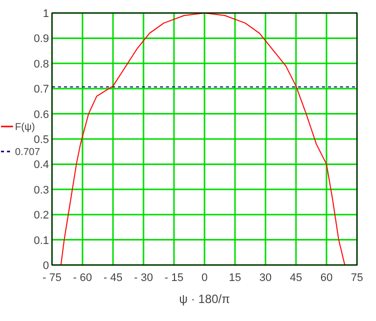 This screenshot has height=321, width=376. I want to click on x-tick-label: 60, so click(326, 278).